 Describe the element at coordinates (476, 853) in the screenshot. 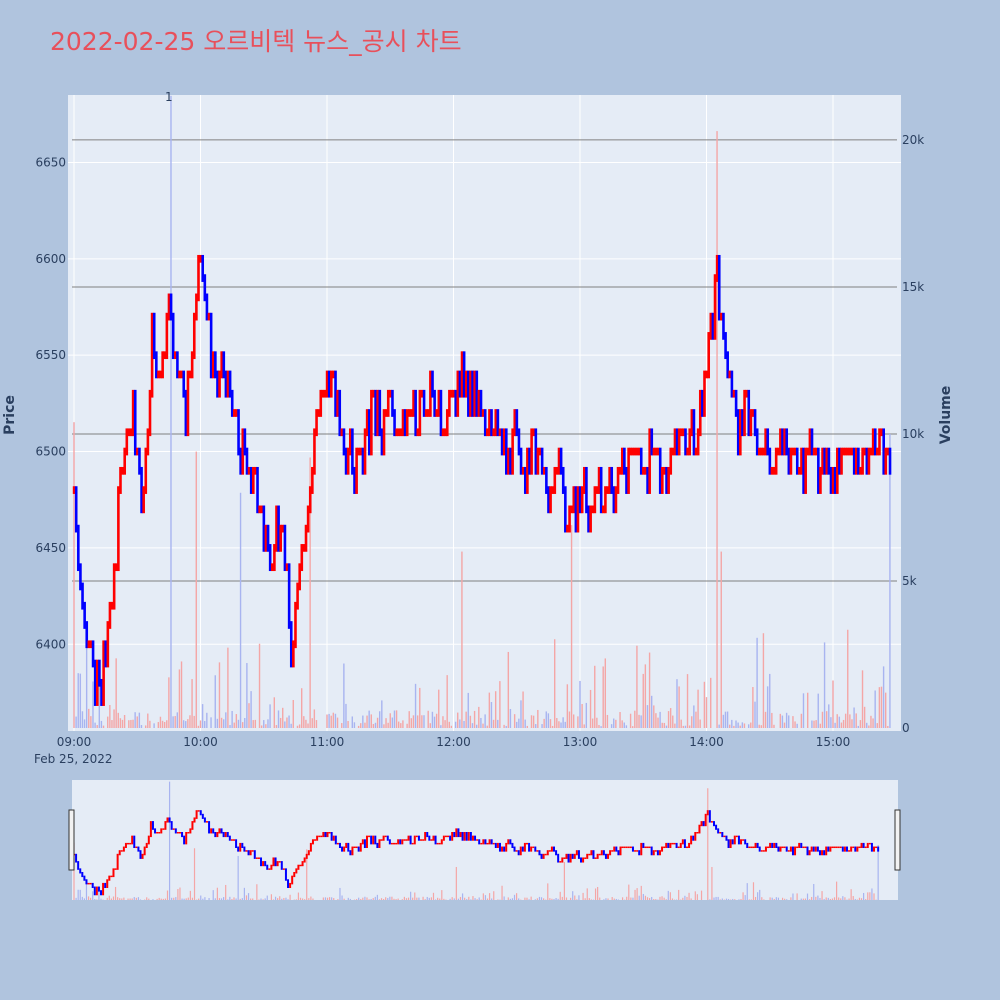

I see `slider-price-bars` at that location.